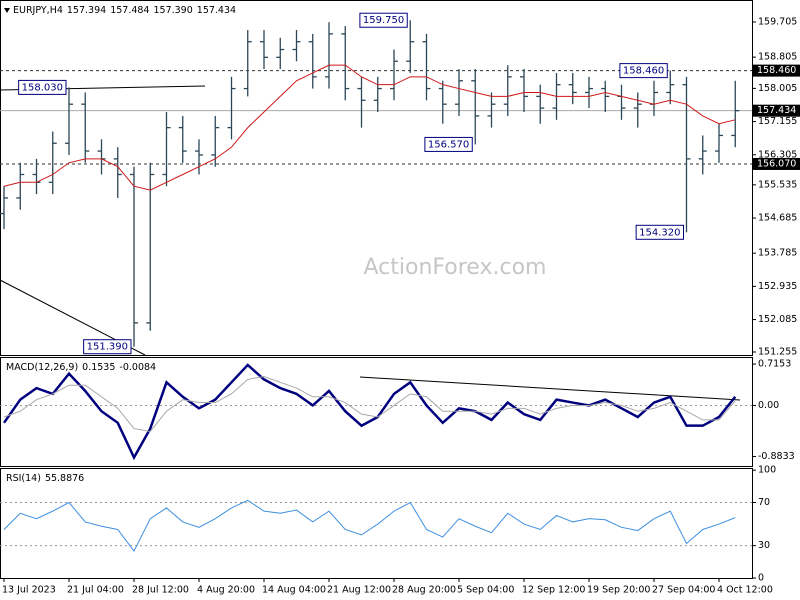 This screenshot has height=600, width=800. I want to click on y-tick-label: 30, so click(764, 545).